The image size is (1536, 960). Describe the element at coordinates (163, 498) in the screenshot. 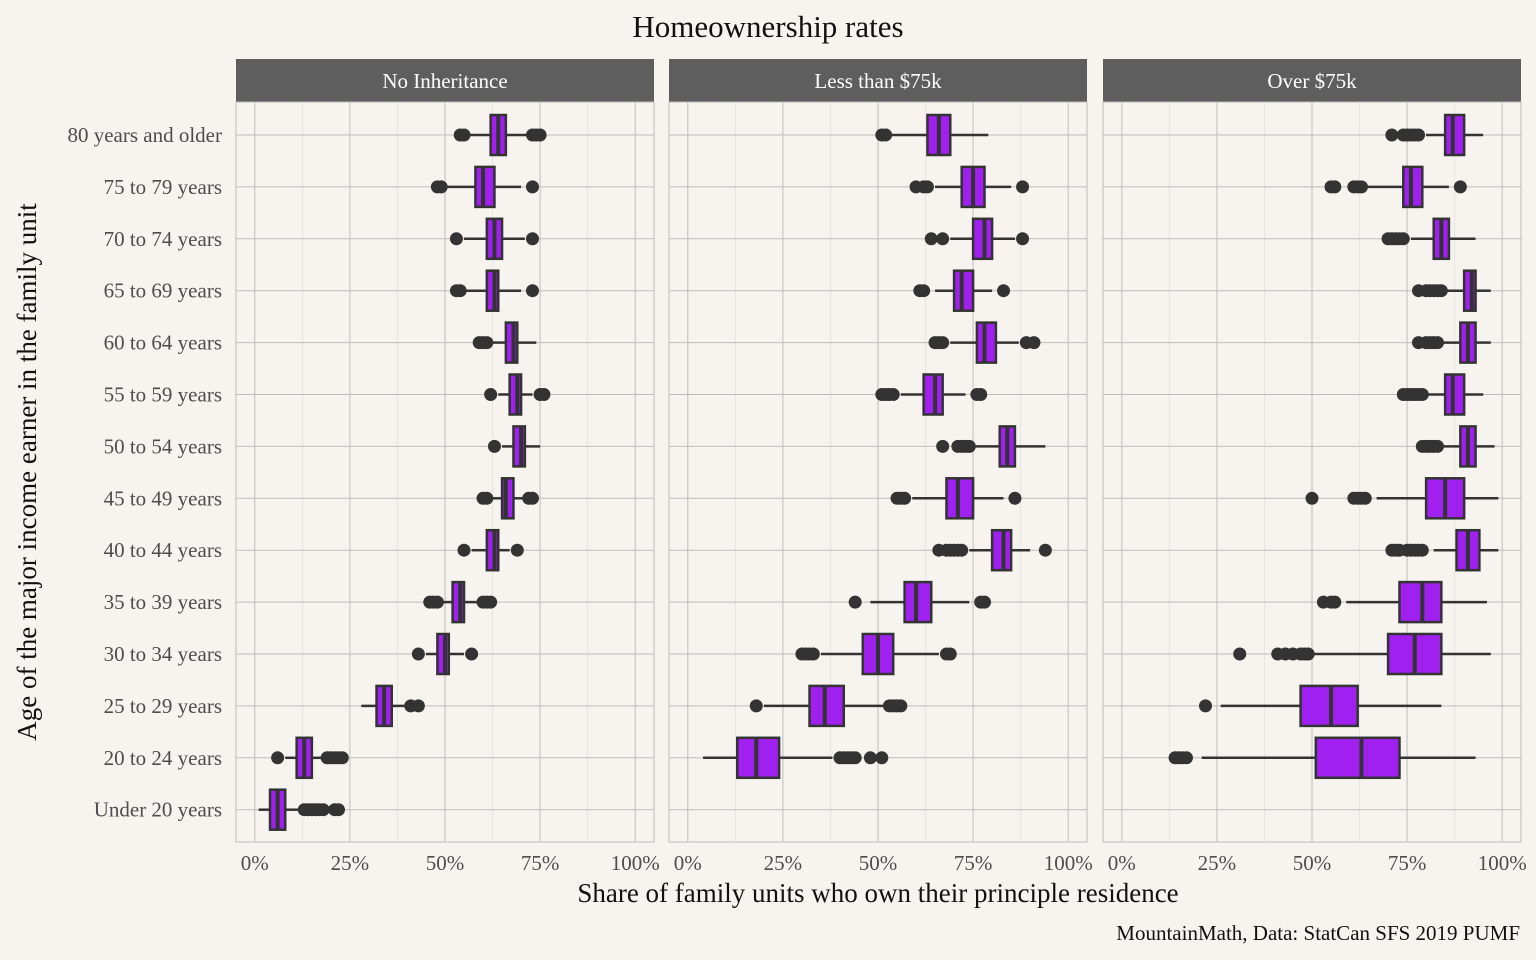

I see `y-tick-label: 45 to 49 years` at that location.